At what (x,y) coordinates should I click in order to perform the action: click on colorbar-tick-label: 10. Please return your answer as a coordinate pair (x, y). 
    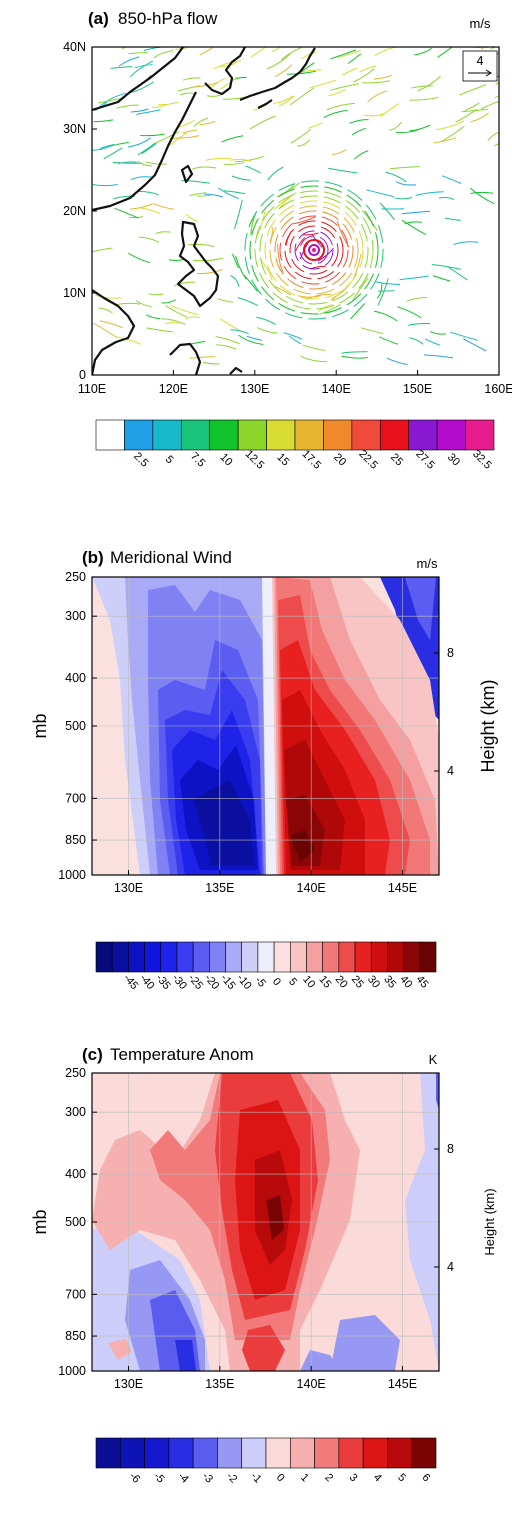
    Looking at the image, I should click on (308, 982).